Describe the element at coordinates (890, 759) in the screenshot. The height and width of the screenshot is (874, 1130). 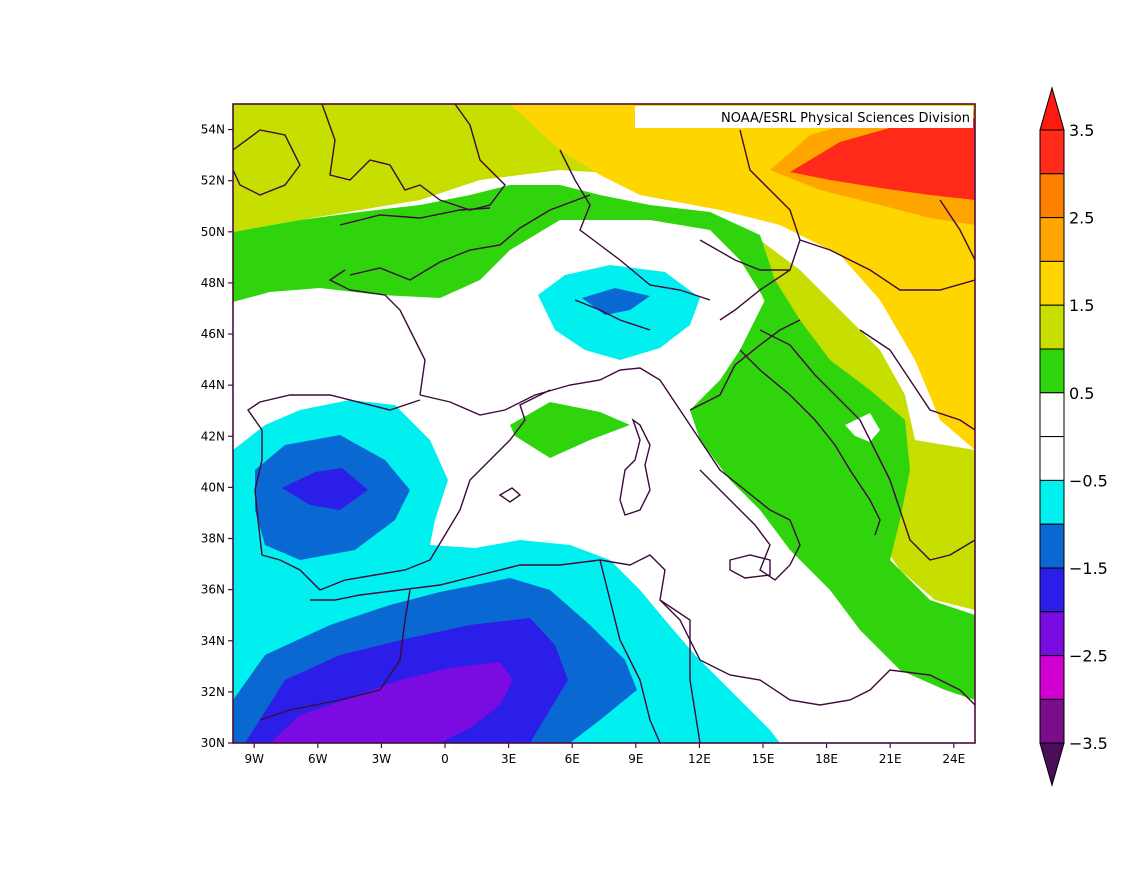
I see `x-tick-label: 21E` at that location.